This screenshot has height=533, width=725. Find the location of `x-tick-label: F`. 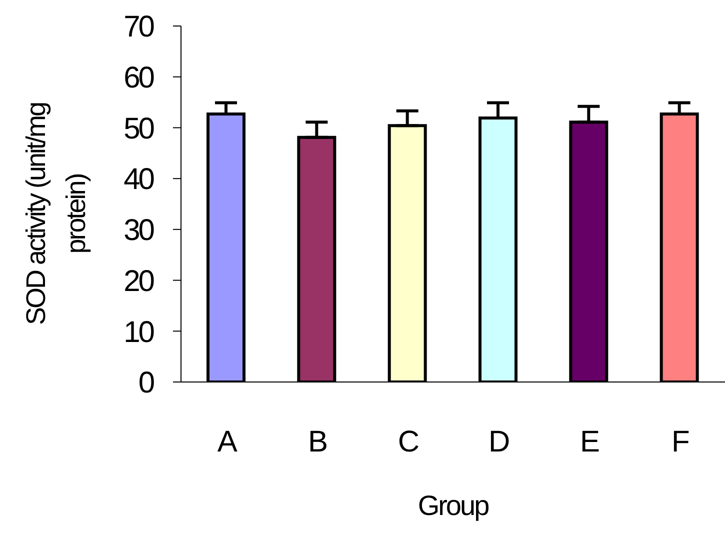

x-tick-label: F is located at coordinates (681, 441).